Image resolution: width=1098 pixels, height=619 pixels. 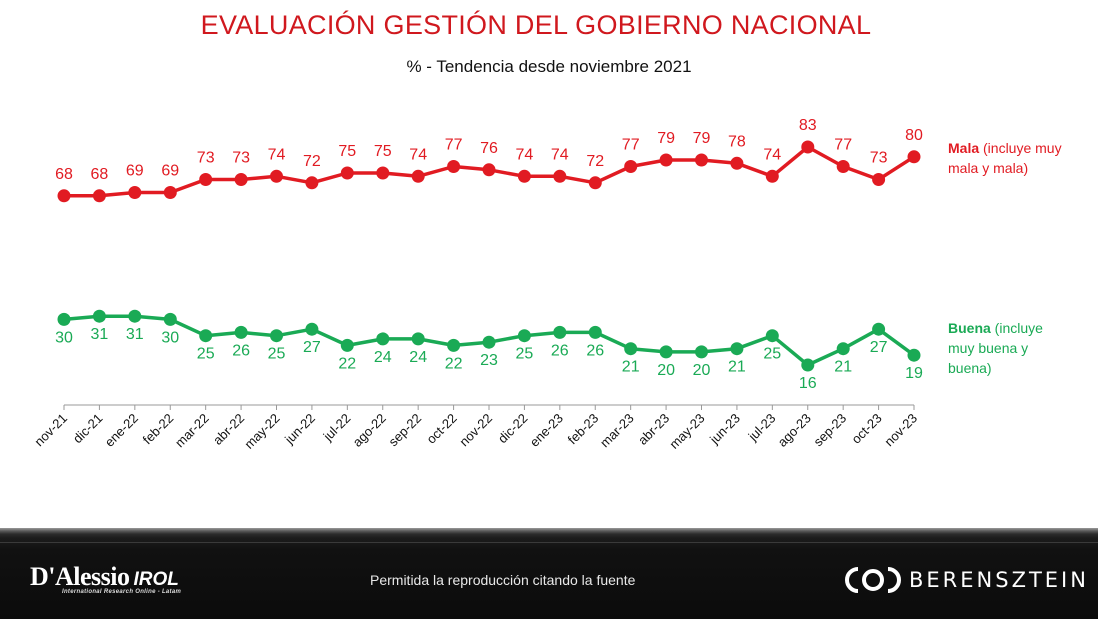 I want to click on data-label-mala: 80, so click(x=914, y=135).